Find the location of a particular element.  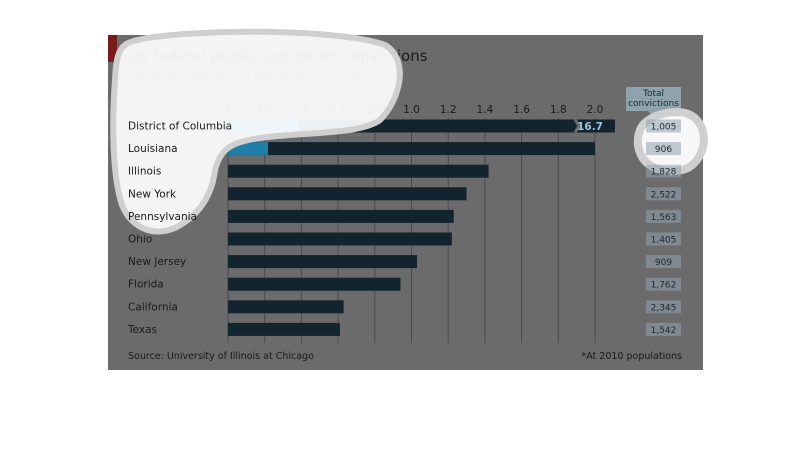

x-tick-label-3: 0.6 is located at coordinates (338, 110).